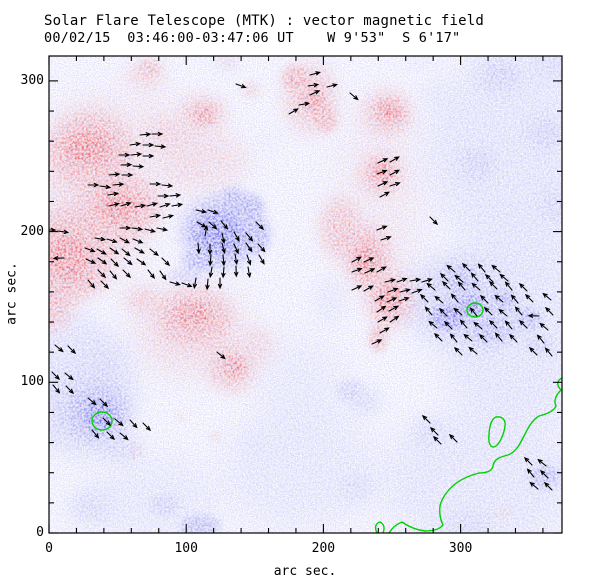 The image size is (612, 585). What do you see at coordinates (32, 382) in the screenshot?
I see `y-tick-label: 100` at bounding box center [32, 382].